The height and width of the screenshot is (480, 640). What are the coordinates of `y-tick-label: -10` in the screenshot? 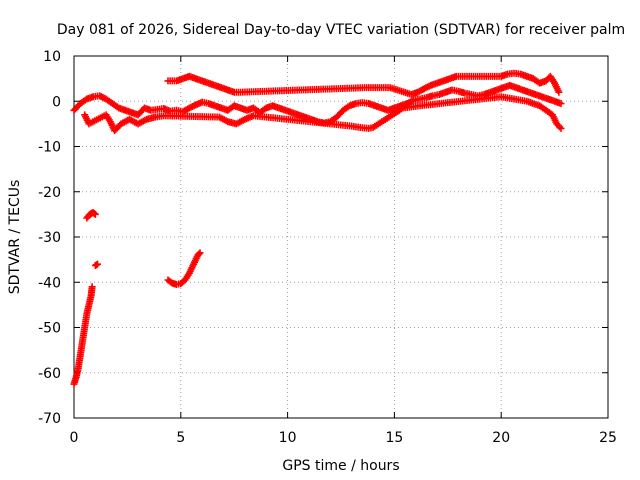 It's located at (49, 148).